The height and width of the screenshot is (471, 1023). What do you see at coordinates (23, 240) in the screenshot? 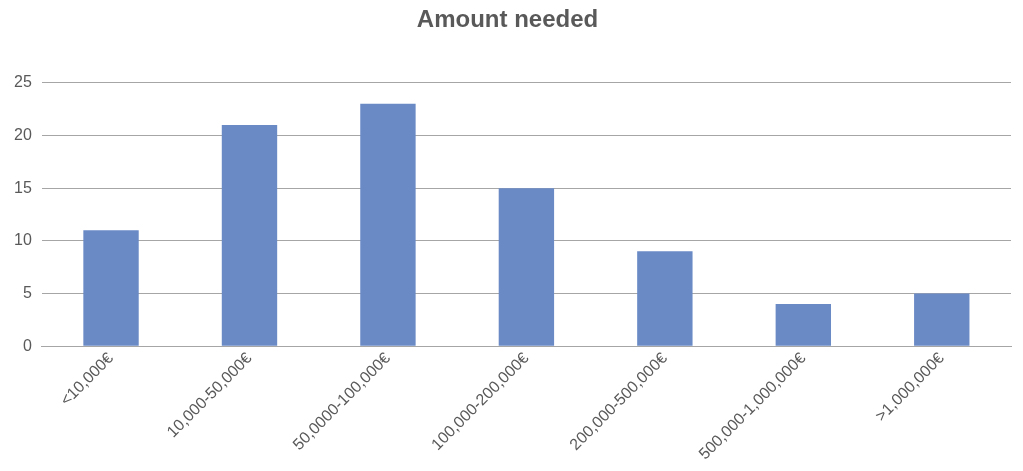
I see `y-tick-label: 10` at bounding box center [23, 240].